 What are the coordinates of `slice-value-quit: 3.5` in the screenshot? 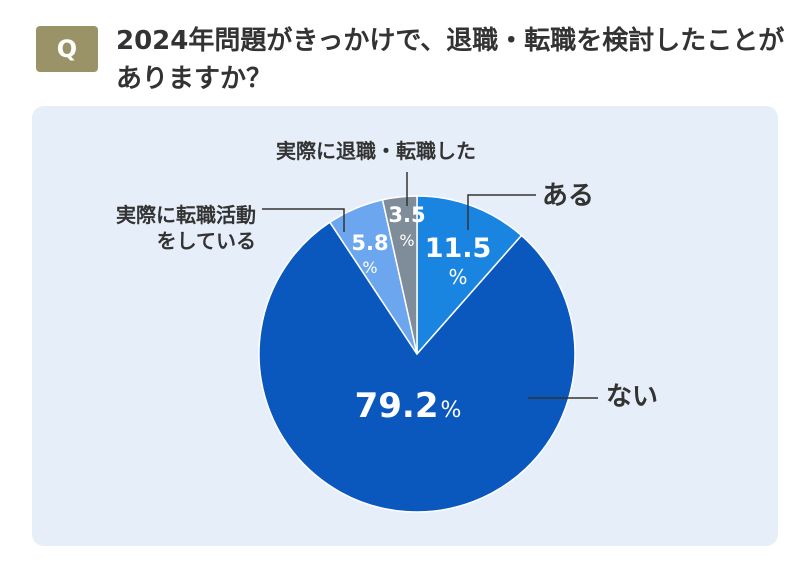 It's located at (406, 215).